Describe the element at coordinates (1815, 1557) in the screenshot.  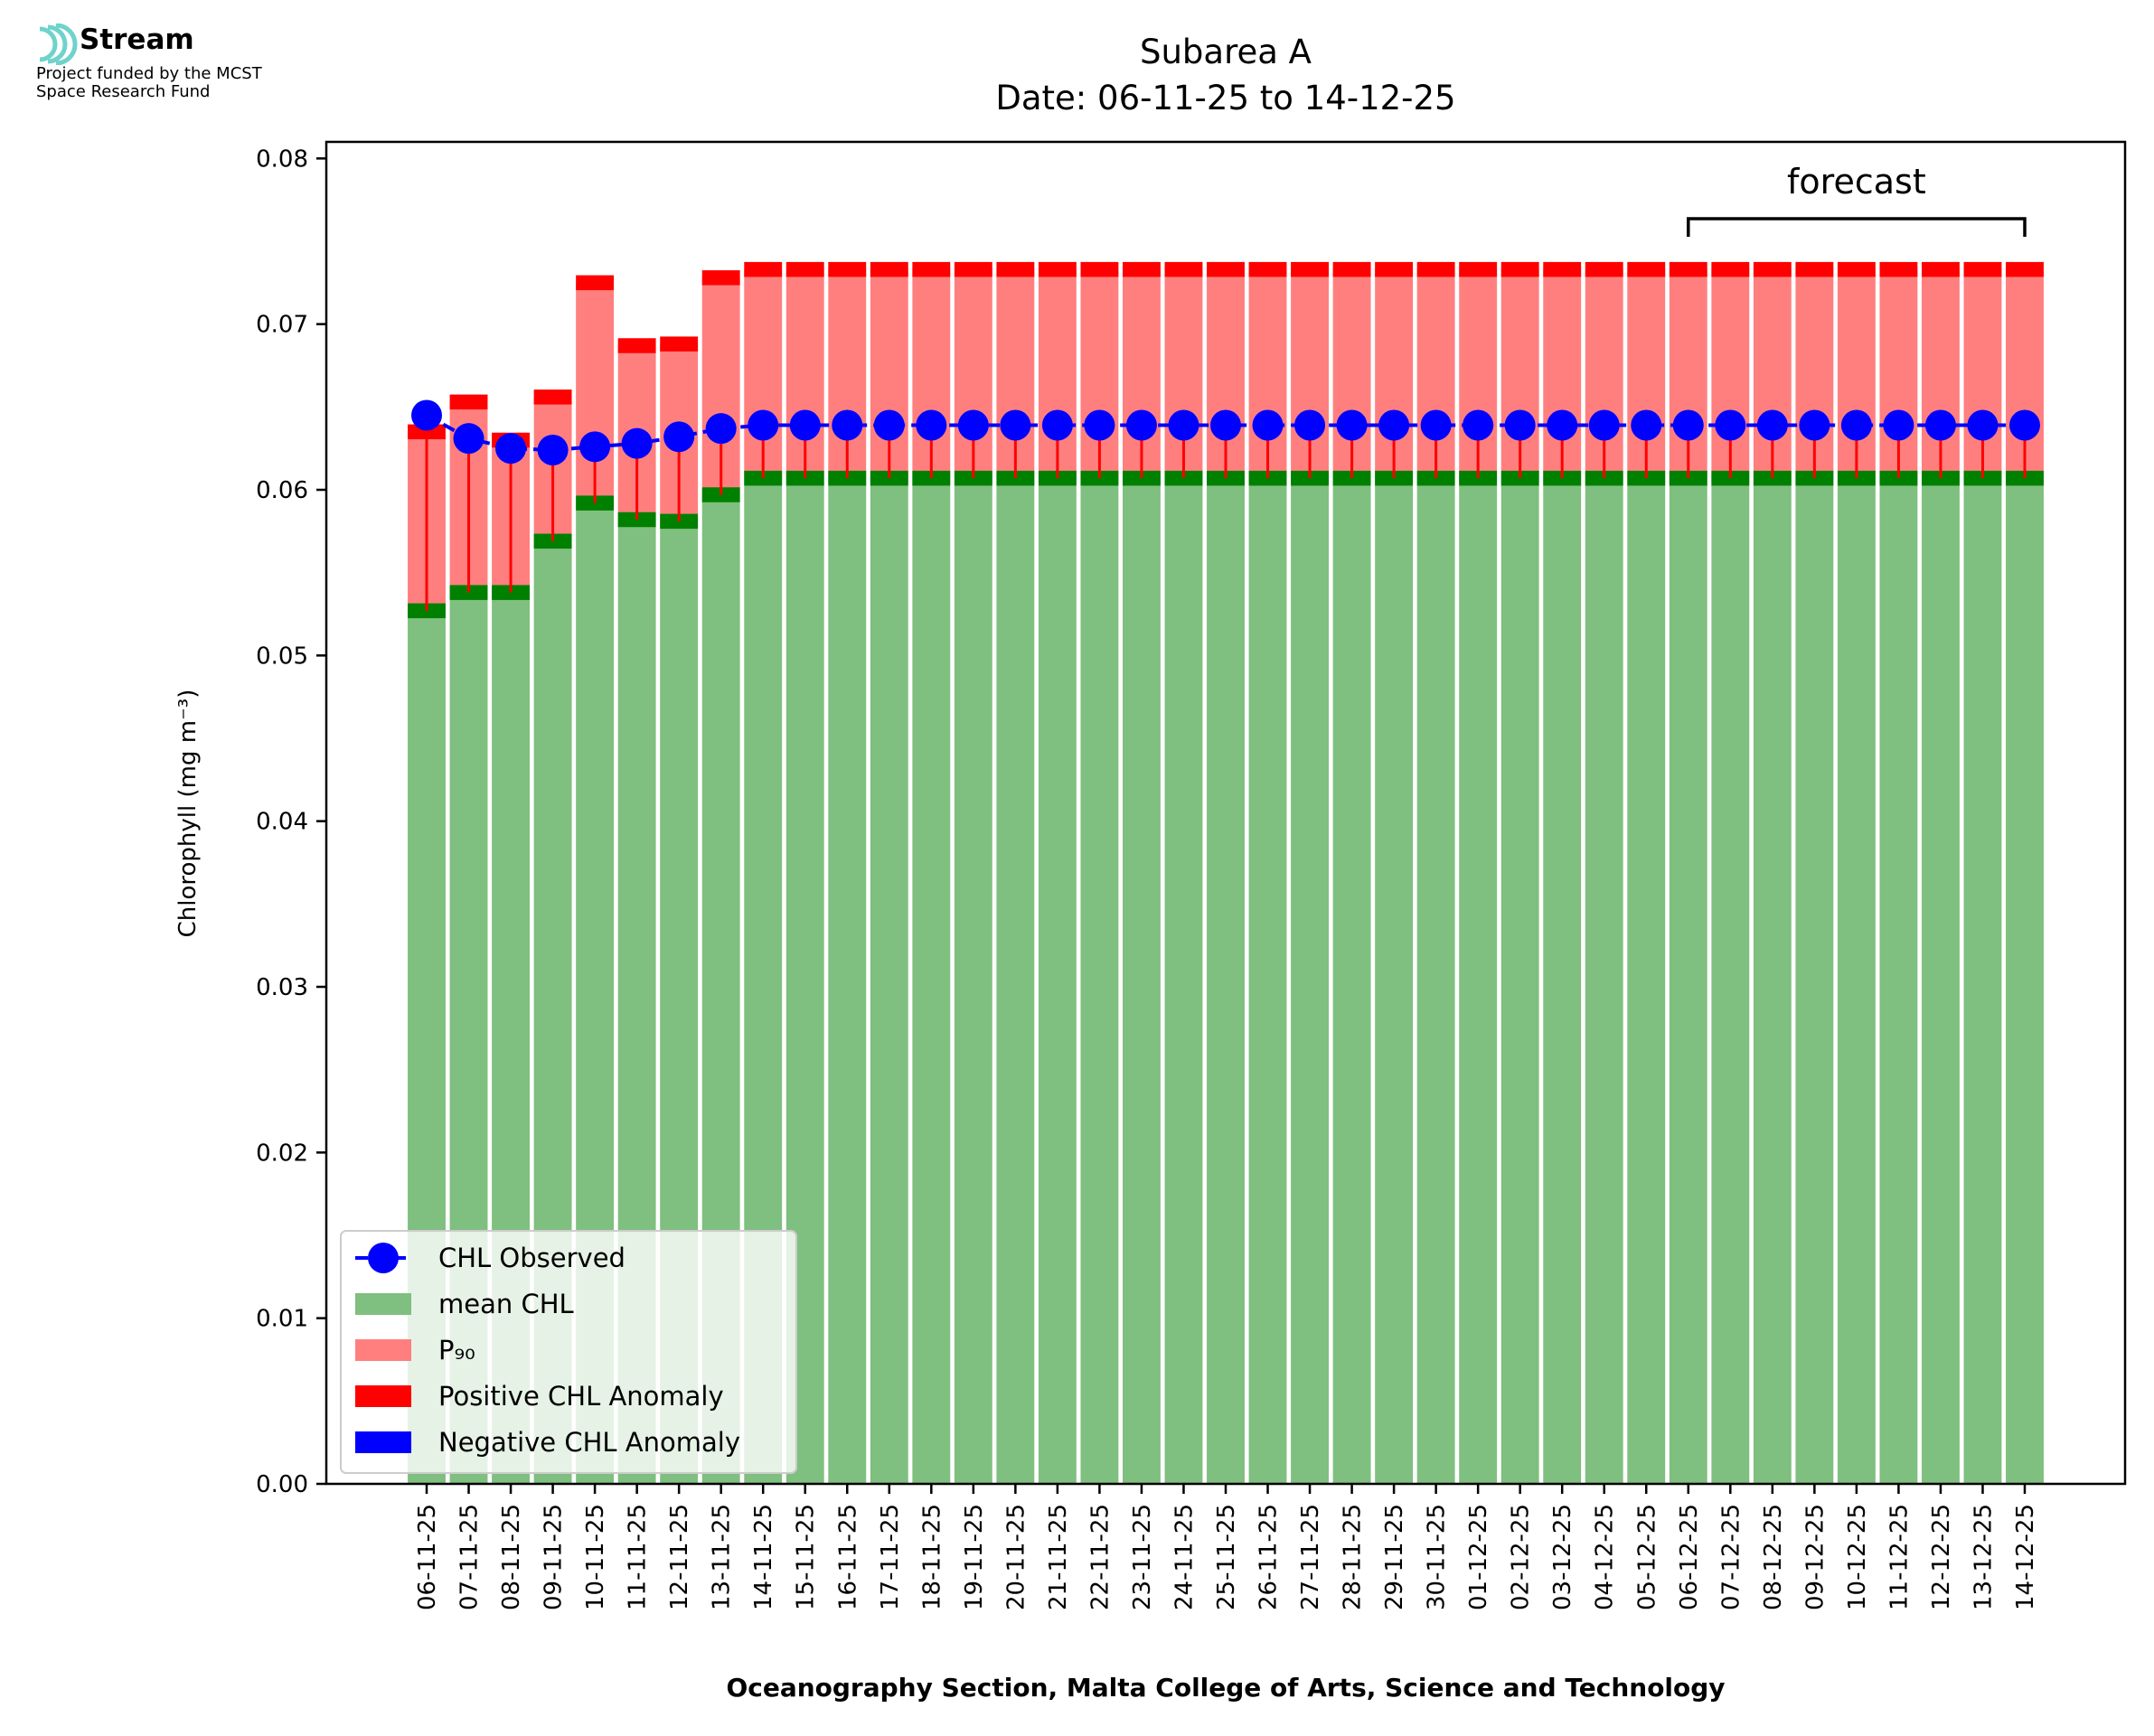
I see `x-tick-label: 09-12-25` at that location.